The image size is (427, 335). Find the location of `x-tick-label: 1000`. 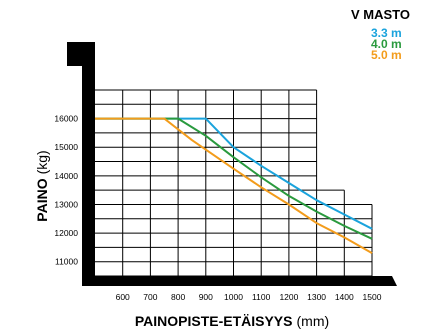

x-tick-label: 1000 is located at coordinates (233, 297).